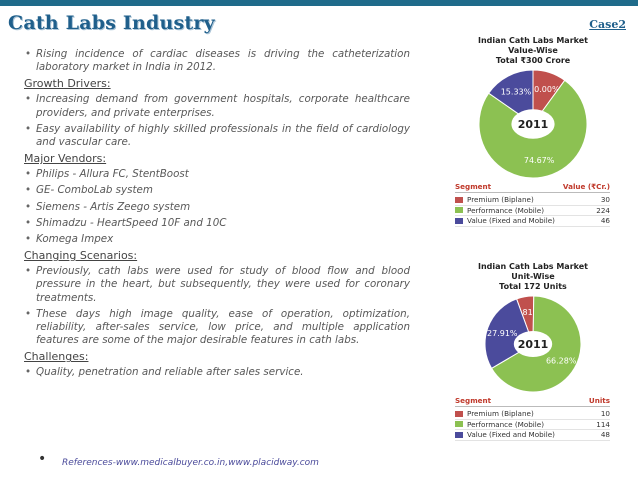 The height and width of the screenshot is (479, 638). What do you see at coordinates (603, 210) in the screenshot?
I see `legend-value: 224` at bounding box center [603, 210].